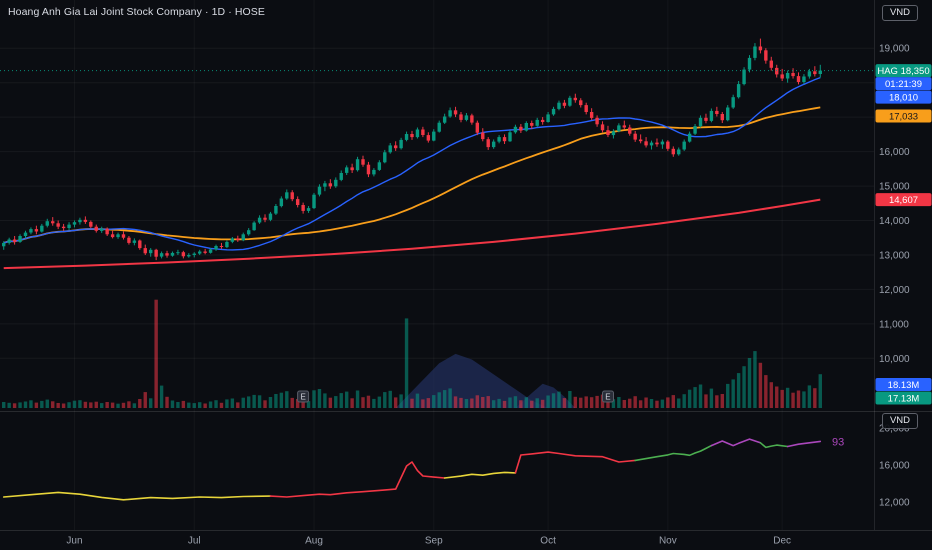 The image size is (932, 550). Describe the element at coordinates (668, 541) in the screenshot. I see `time-axis-label: Nov` at that location.